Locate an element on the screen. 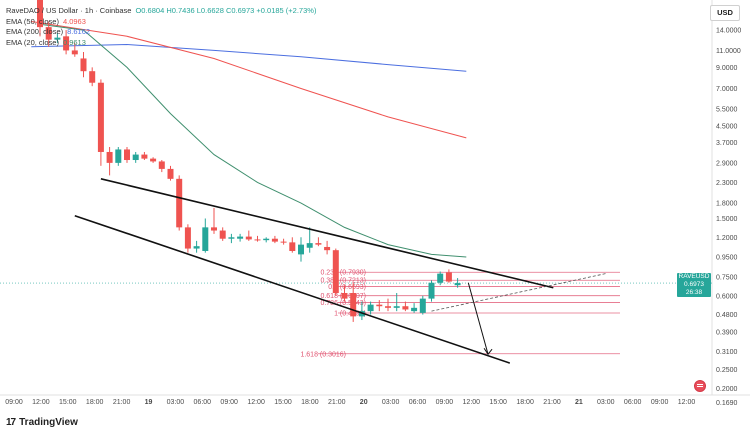 This screenshot has width=750, height=430. price-tick-label: 0.7500 is located at coordinates (727, 277).